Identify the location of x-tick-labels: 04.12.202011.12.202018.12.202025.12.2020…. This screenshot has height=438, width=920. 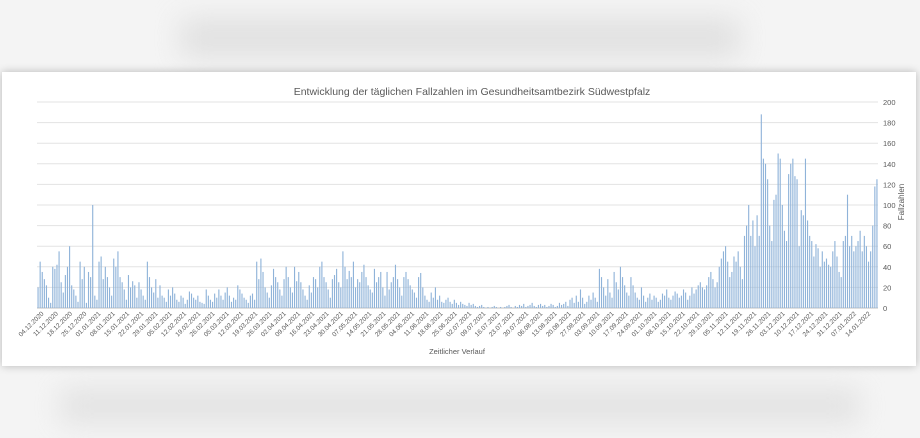
(445, 324).